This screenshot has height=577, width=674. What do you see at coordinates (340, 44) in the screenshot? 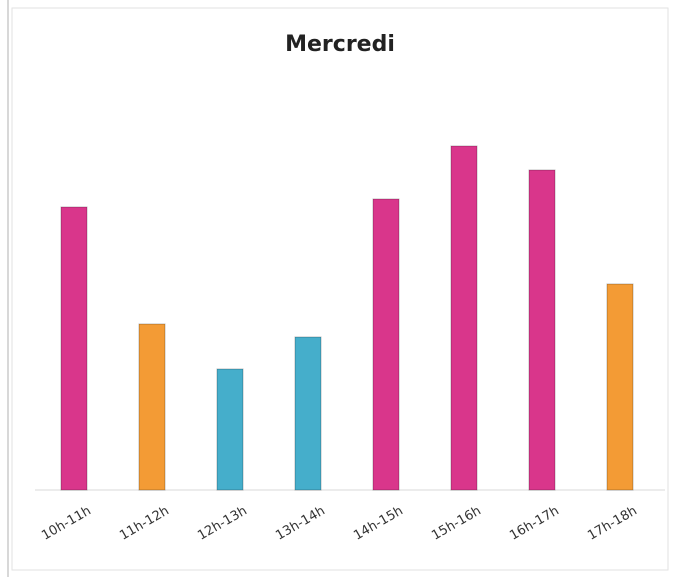
I see `chart-title: Mercredi` at bounding box center [340, 44].